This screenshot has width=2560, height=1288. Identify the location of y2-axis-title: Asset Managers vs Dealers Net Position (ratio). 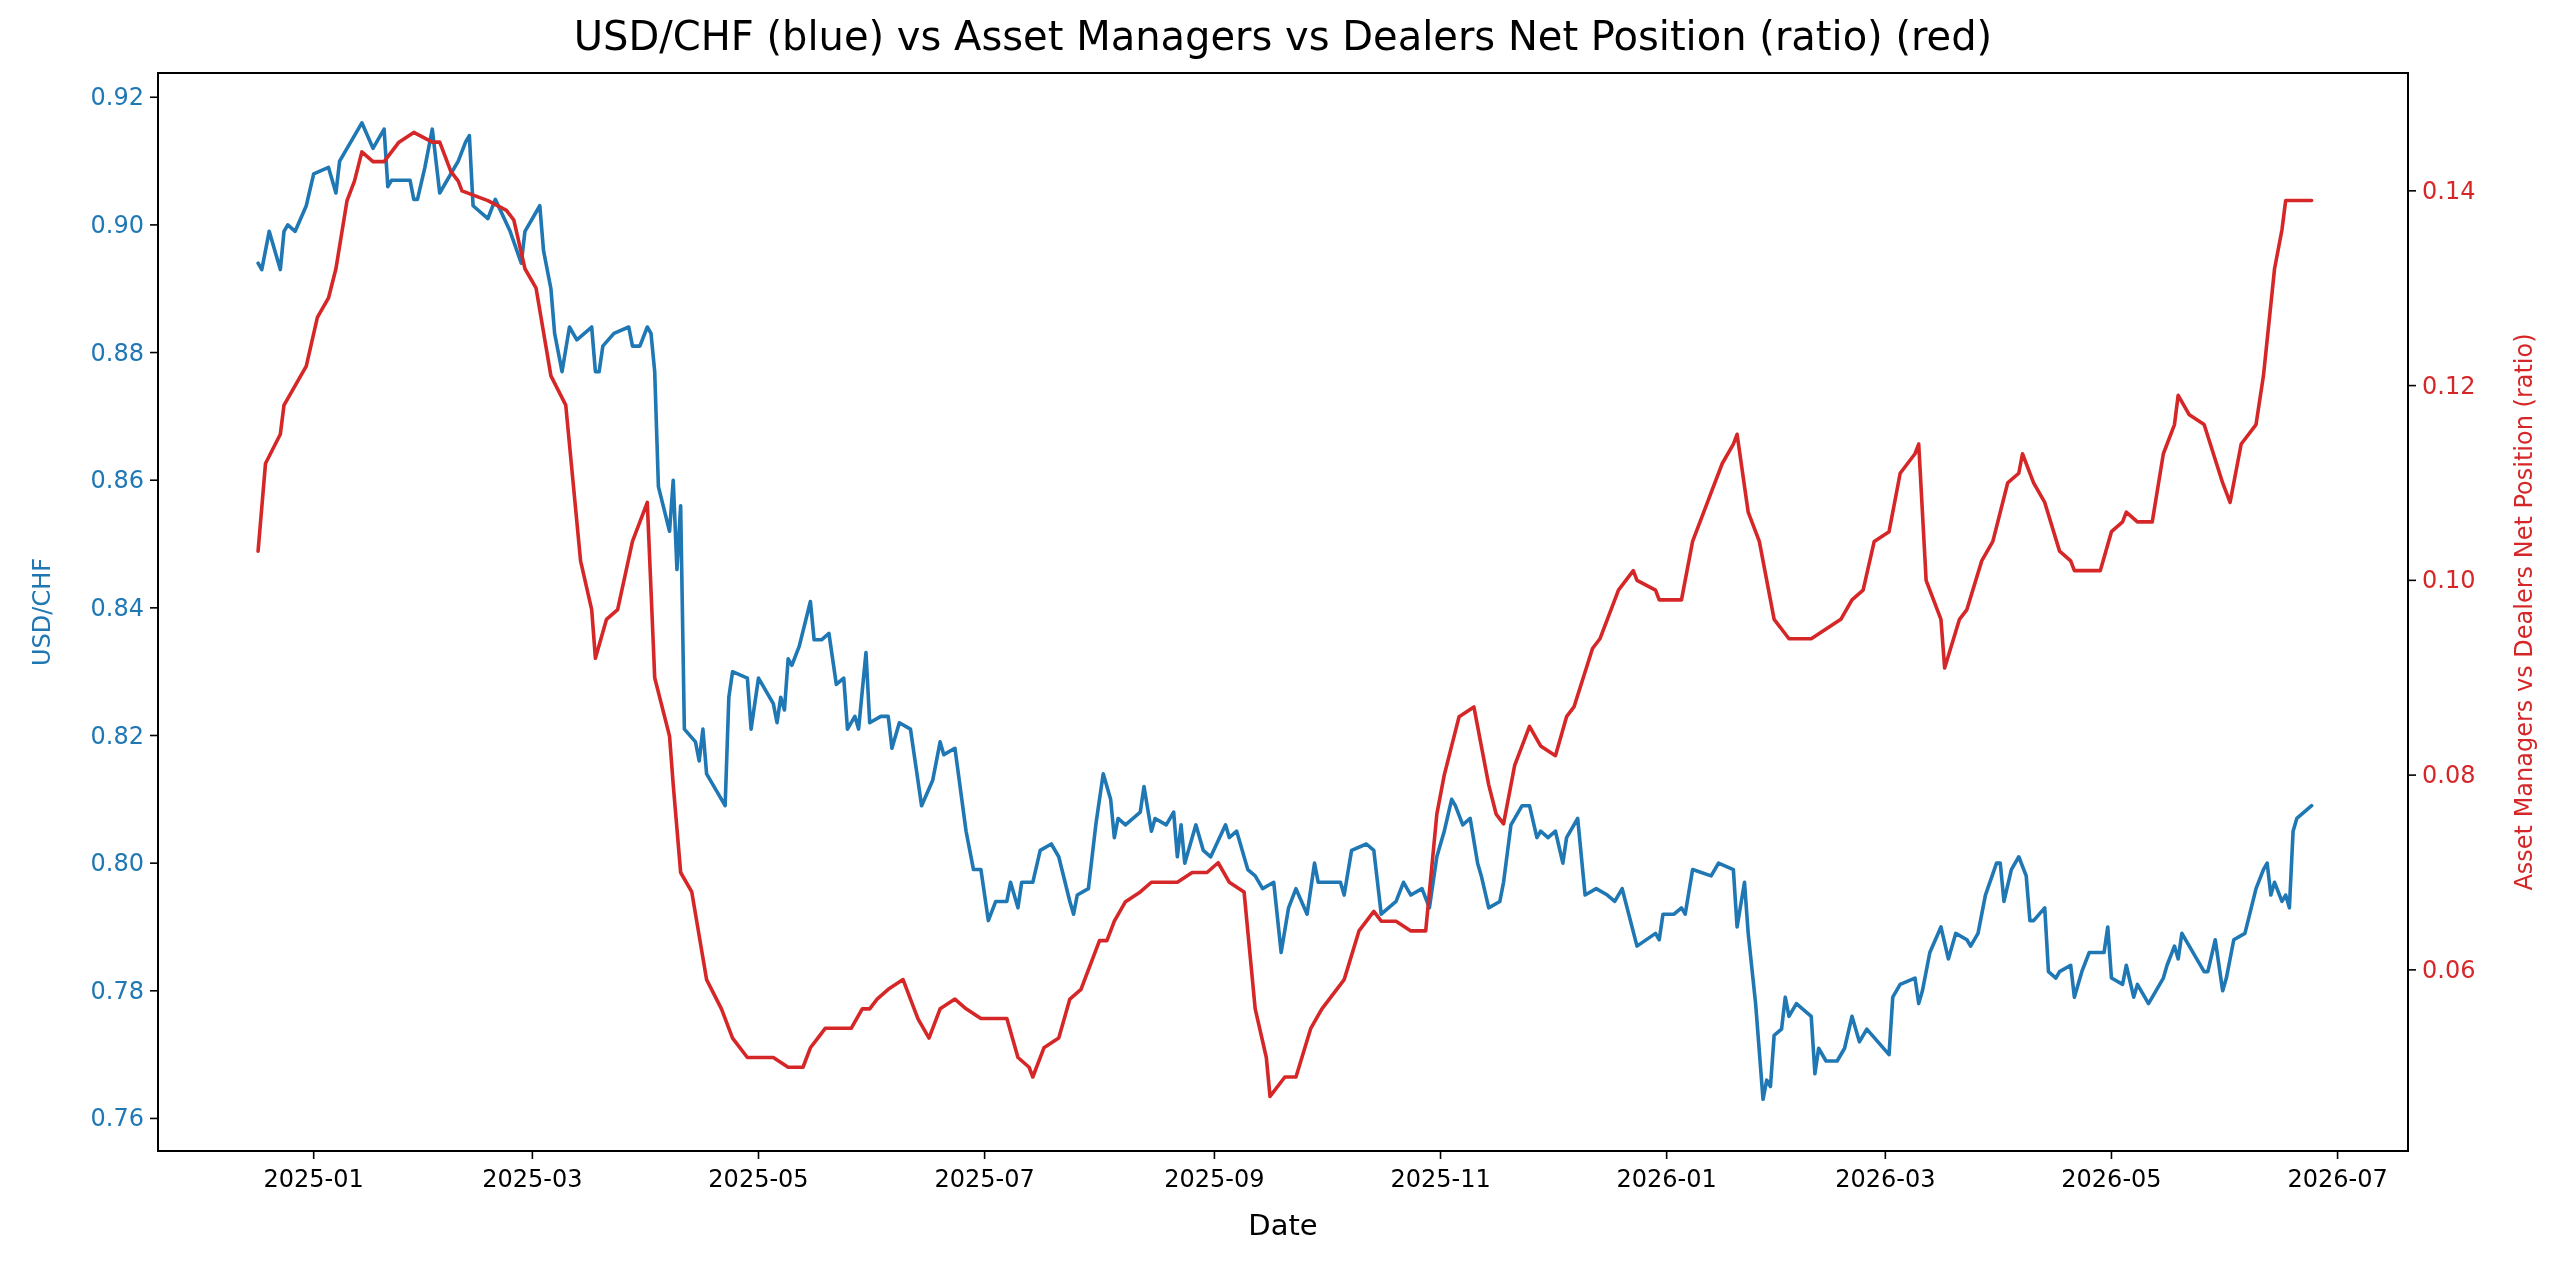
(2524, 612).